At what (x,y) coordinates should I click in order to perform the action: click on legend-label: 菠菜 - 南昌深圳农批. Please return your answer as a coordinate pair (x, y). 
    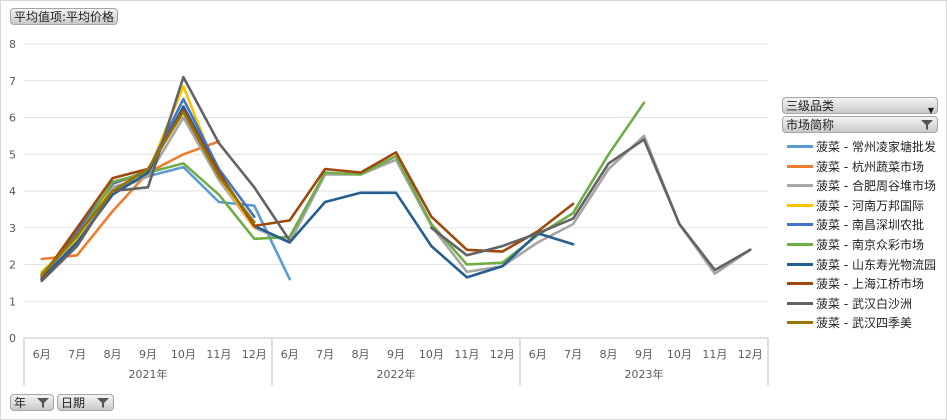
    Looking at the image, I should click on (870, 225).